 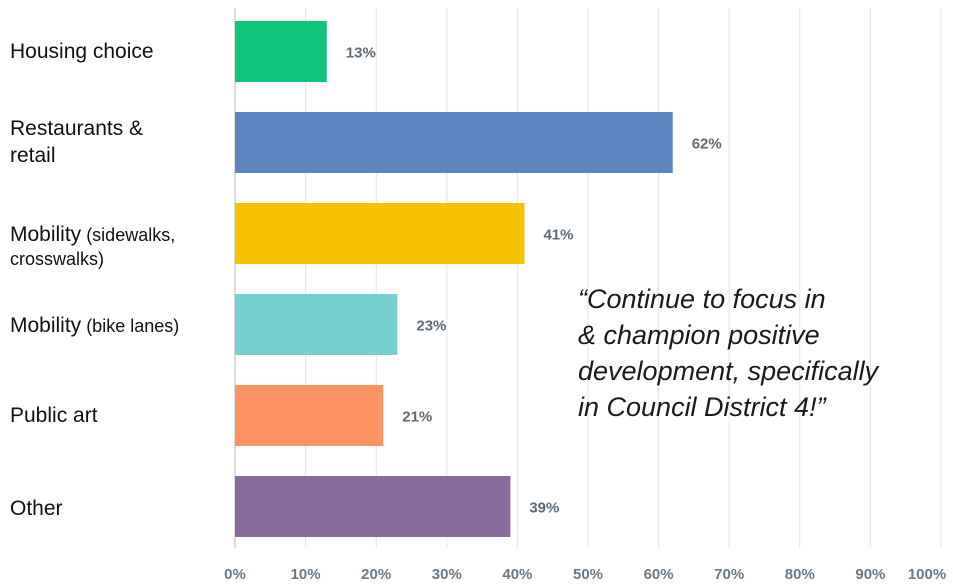 I want to click on category-label: Housing choice, so click(x=82, y=51).